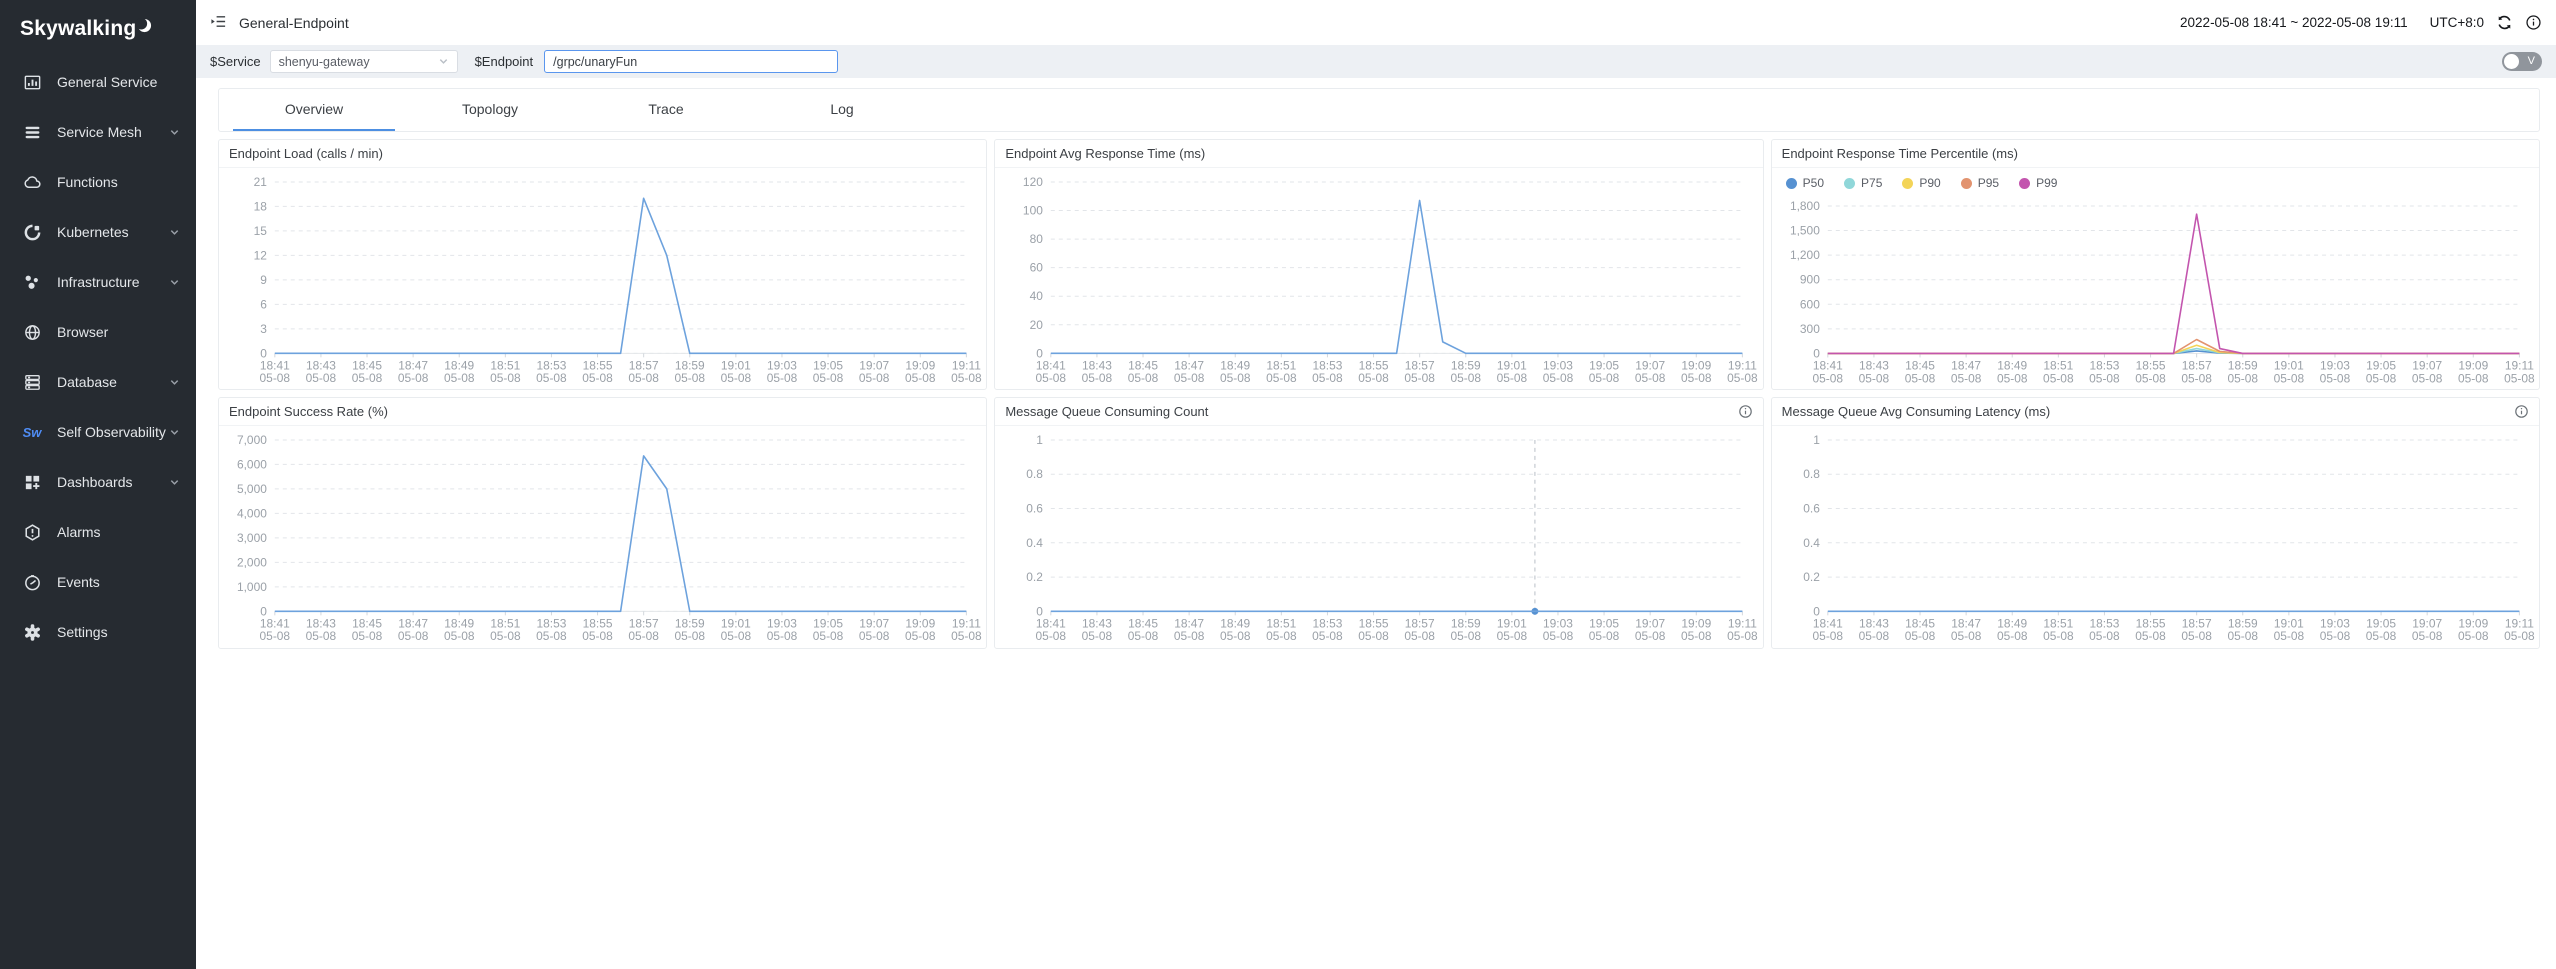 This screenshot has height=969, width=2556. What do you see at coordinates (1804, 183) in the screenshot?
I see `legend-item-p50: P50` at bounding box center [1804, 183].